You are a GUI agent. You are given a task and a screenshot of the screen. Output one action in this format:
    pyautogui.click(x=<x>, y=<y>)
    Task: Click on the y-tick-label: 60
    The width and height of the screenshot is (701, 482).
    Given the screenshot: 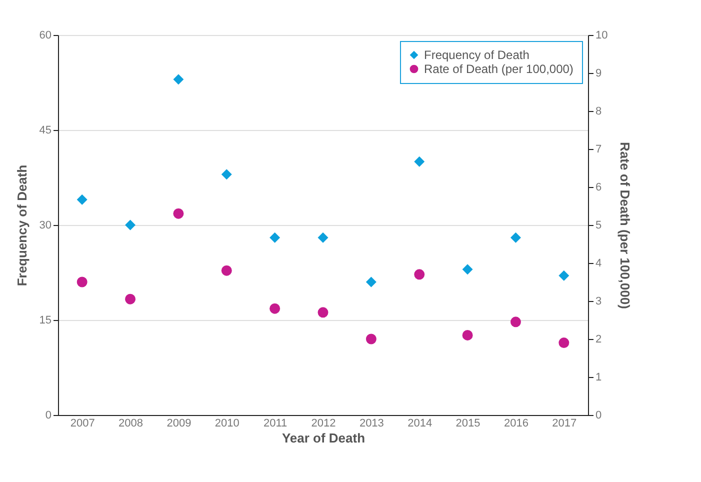 What is the action you would take?
    pyautogui.click(x=45, y=36)
    